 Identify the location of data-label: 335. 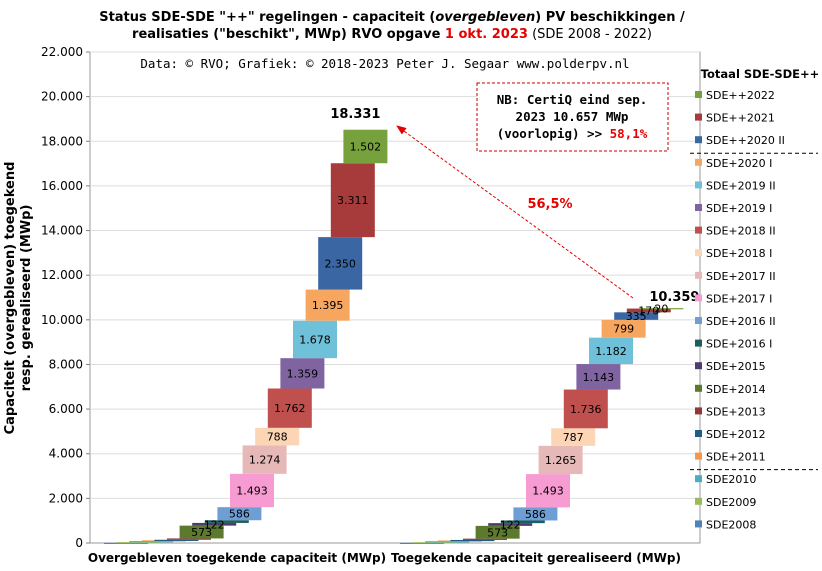
(636, 316).